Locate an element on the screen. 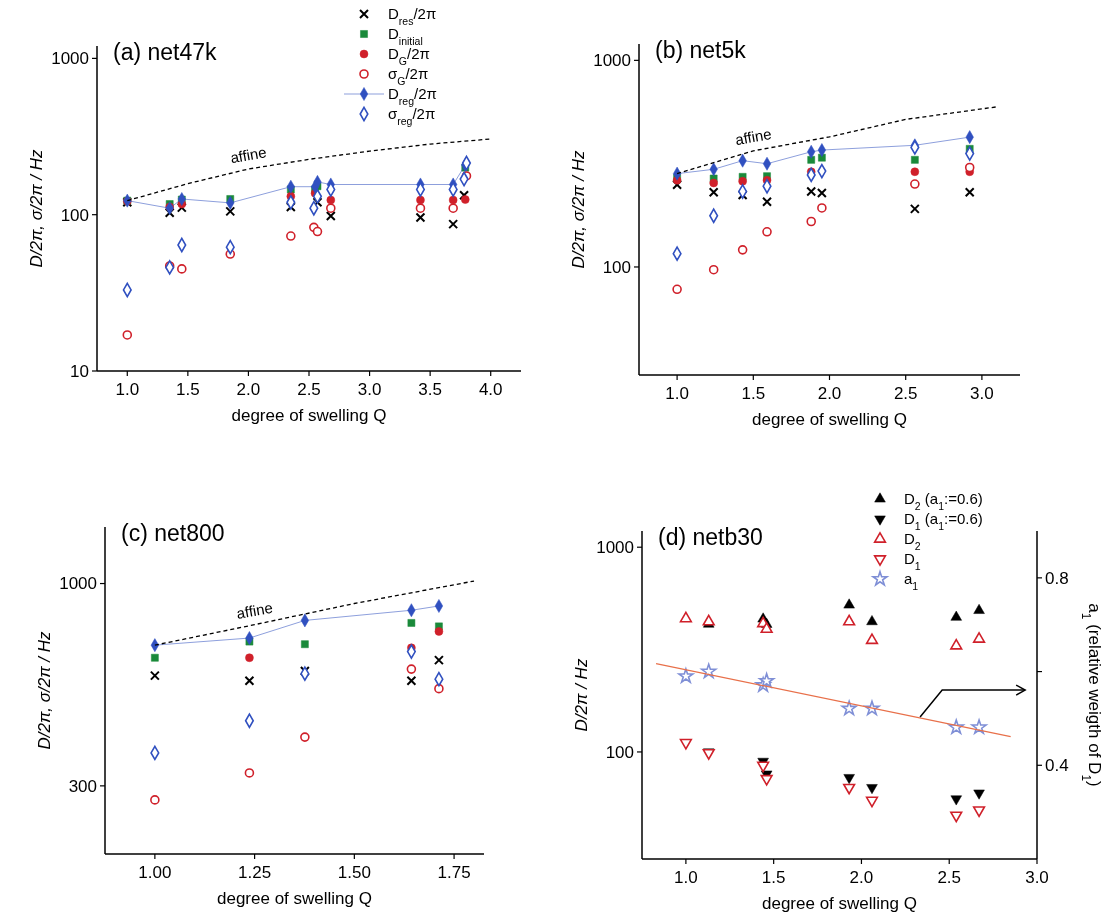 The height and width of the screenshot is (917, 1114). legend-label: D$_{2}$ (a$_{1}$:=0.6) is located at coordinates (943, 501).